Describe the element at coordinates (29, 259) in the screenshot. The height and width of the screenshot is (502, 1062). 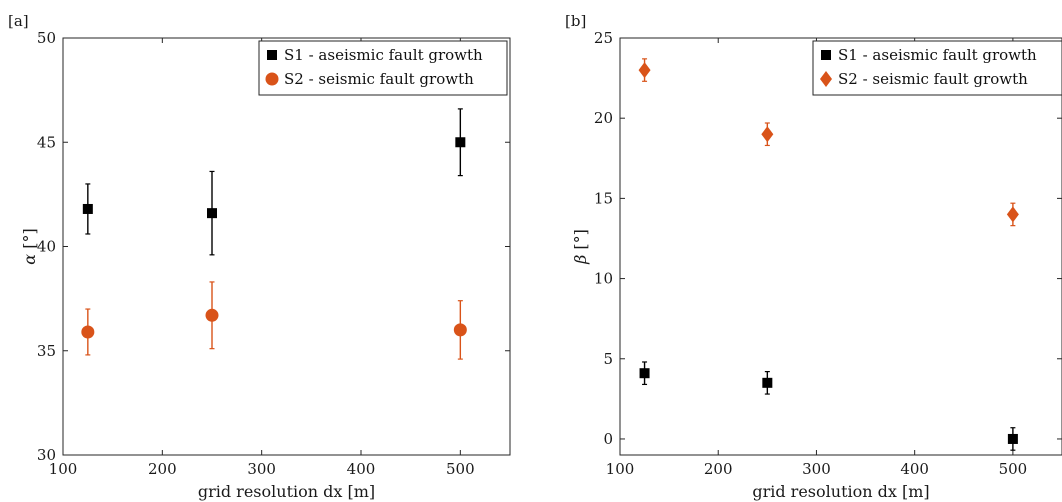
I see `y-axis-variable: α` at that location.